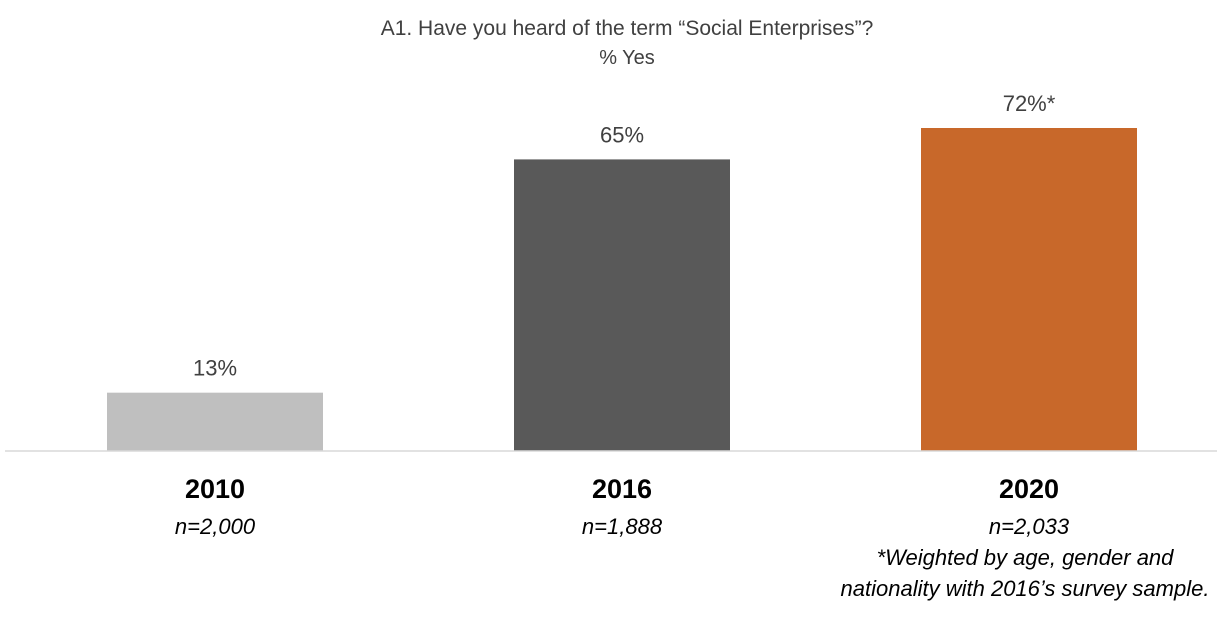 The image size is (1217, 643). I want to click on bar-2016, so click(622, 305).